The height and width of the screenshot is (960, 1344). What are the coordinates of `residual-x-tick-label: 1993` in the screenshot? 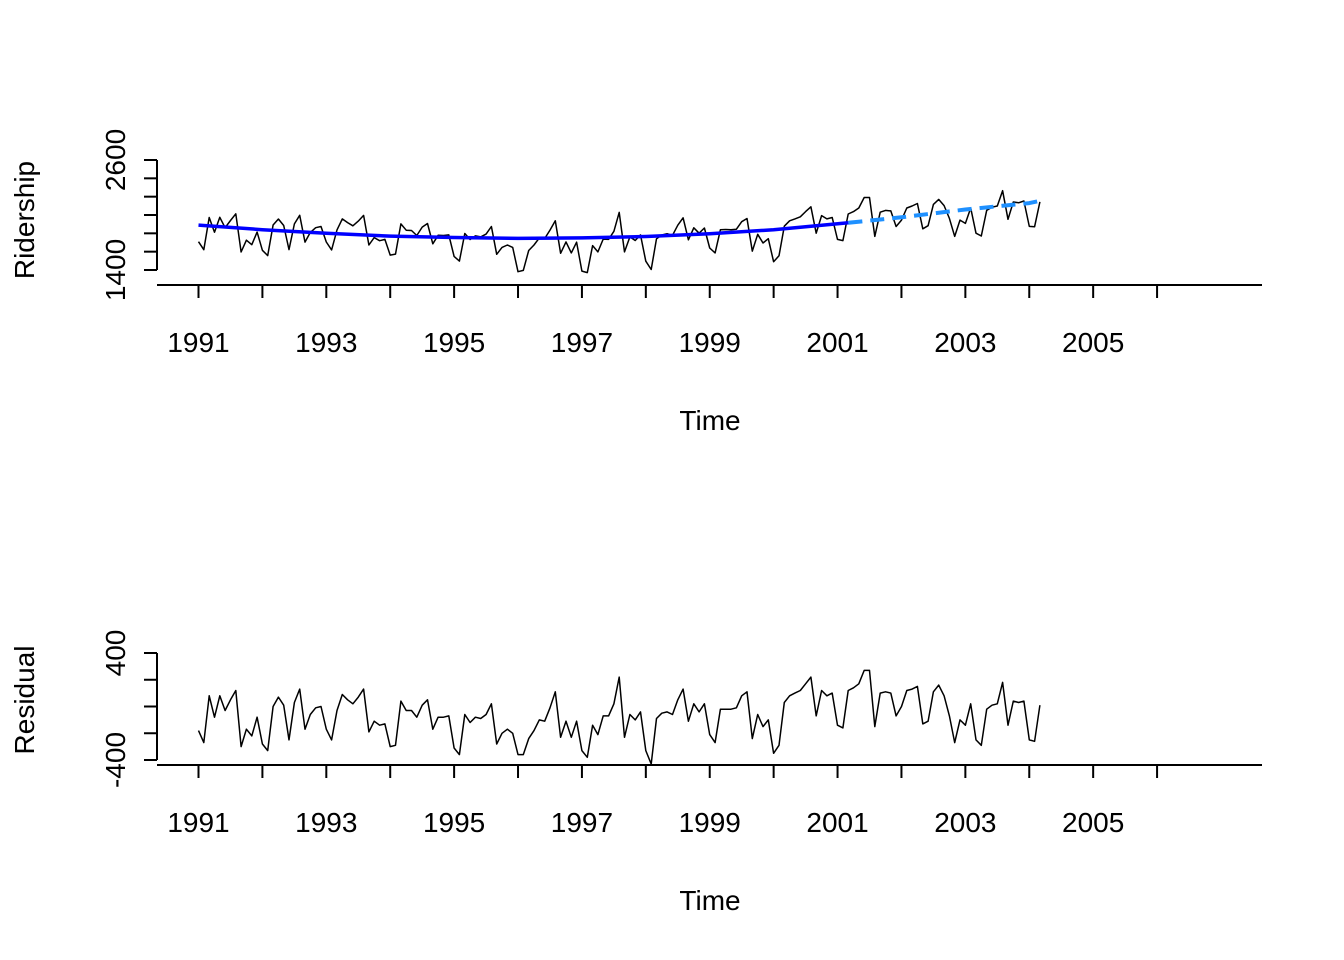 It's located at (326, 822).